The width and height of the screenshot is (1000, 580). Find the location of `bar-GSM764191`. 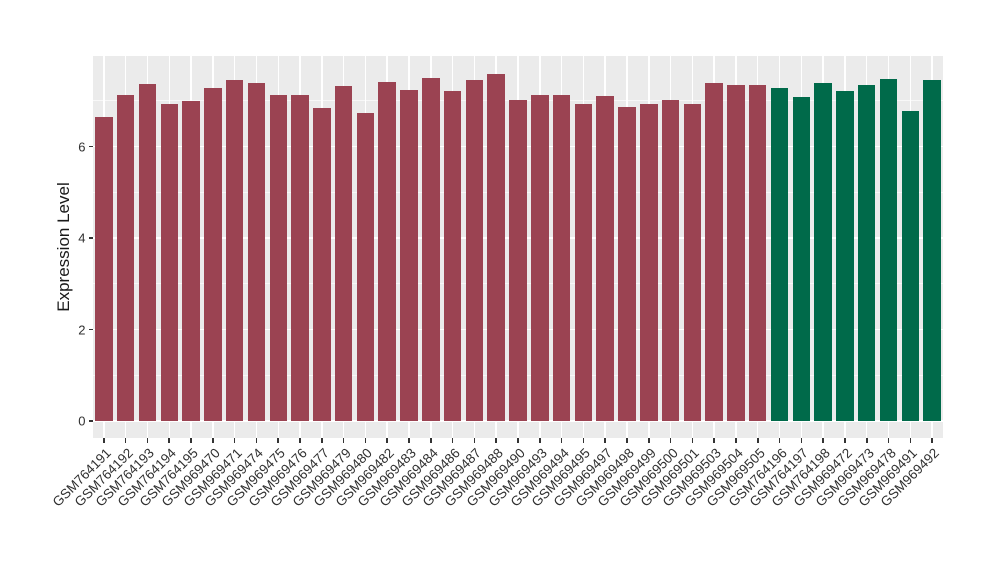

bar-GSM764191 is located at coordinates (104, 269).